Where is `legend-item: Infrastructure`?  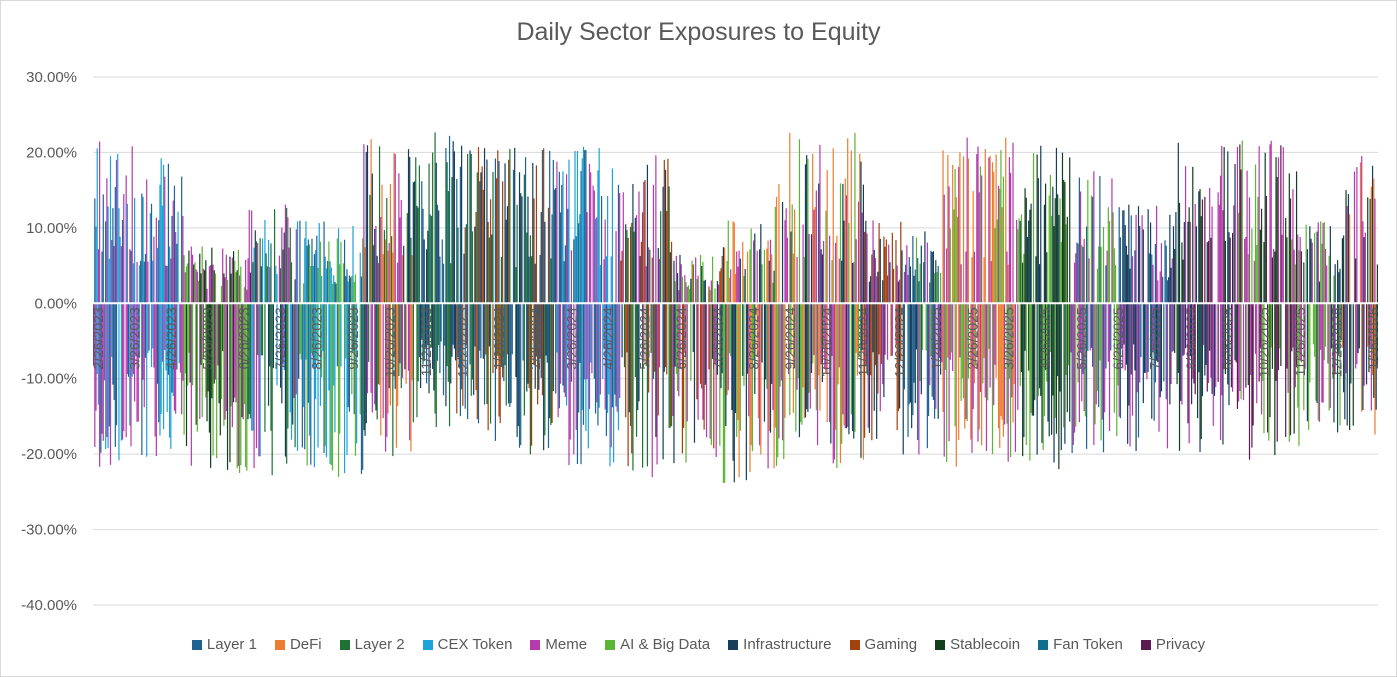
legend-item: Infrastructure is located at coordinates (780, 644).